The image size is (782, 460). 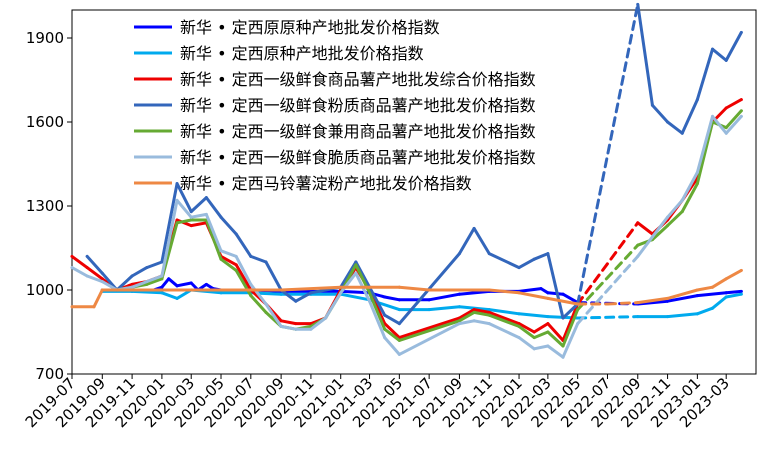 What do you see at coordinates (302, 53) in the screenshot?
I see `legend-label-2: 新华 • 定西原种产地批发价格指数` at bounding box center [302, 53].